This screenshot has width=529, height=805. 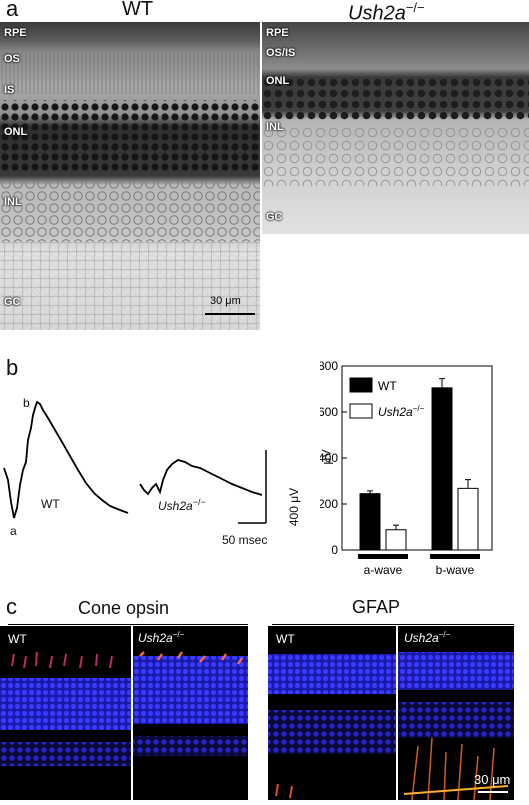 What do you see at coordinates (161, 637) in the screenshot?
I see `cone-ko-label: Ush2a−/−` at bounding box center [161, 637].